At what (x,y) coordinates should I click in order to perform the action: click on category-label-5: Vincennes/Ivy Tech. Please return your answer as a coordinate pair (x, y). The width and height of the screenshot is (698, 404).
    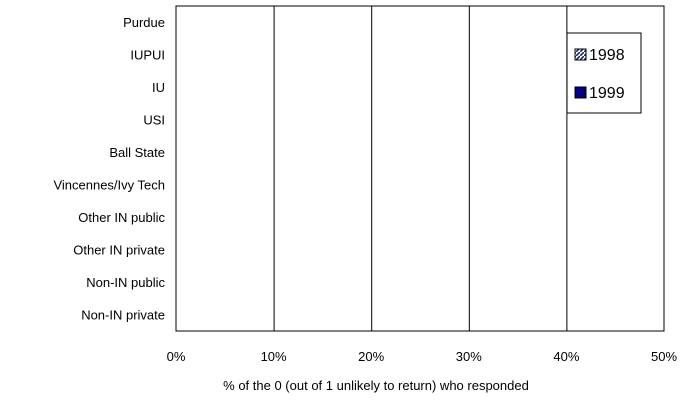
    Looking at the image, I should click on (109, 184).